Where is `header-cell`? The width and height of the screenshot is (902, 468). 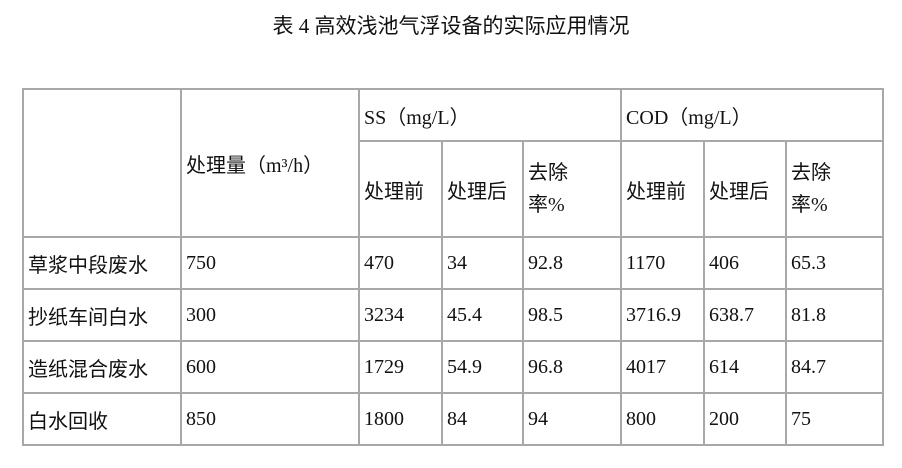
header-cell is located at coordinates (102, 163).